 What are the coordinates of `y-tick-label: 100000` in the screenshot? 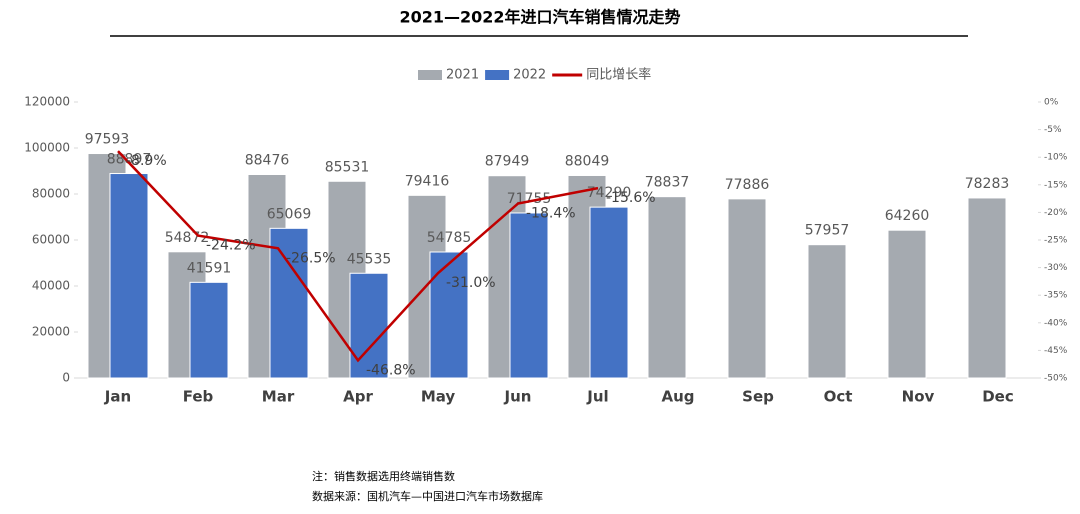 It's located at (47, 148).